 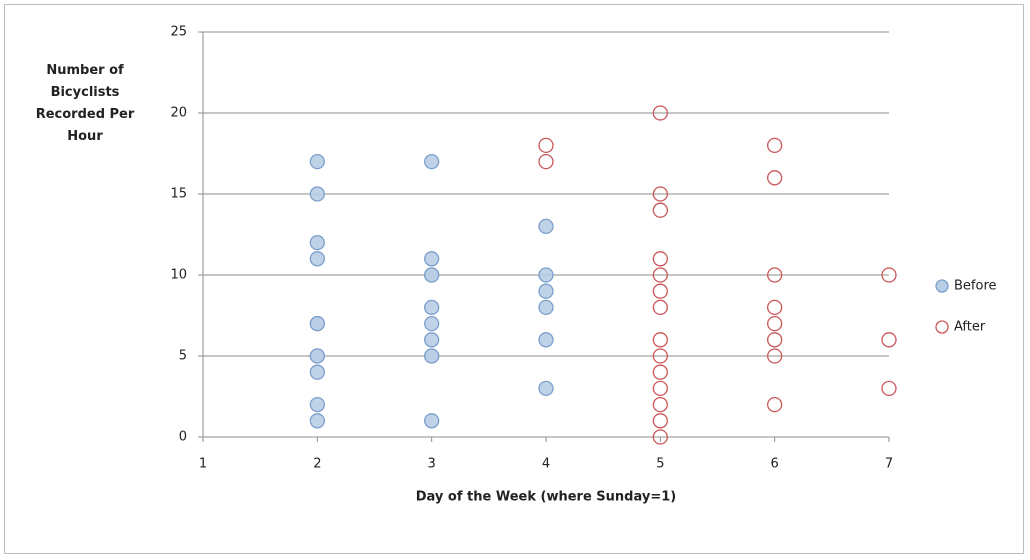 I want to click on x-tick-label: 1, so click(x=203, y=464).